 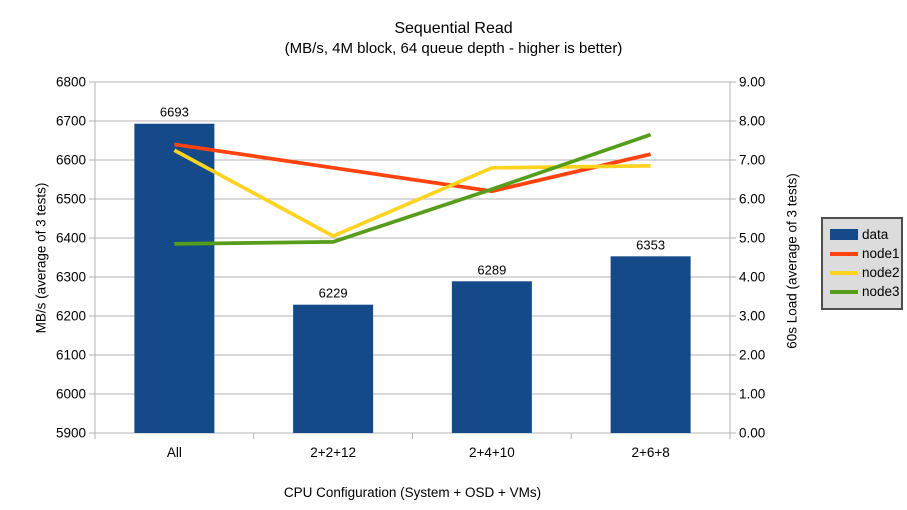 What do you see at coordinates (71, 199) in the screenshot?
I see `y-left-tick-label: 6500` at bounding box center [71, 199].